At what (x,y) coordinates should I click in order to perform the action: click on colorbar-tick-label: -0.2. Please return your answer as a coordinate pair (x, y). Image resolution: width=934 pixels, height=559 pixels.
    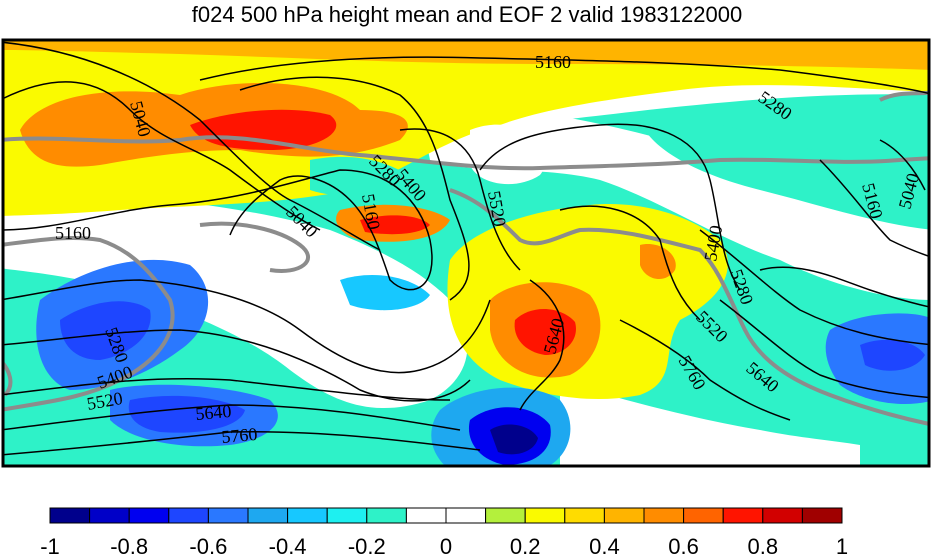
    Looking at the image, I should click on (366, 546).